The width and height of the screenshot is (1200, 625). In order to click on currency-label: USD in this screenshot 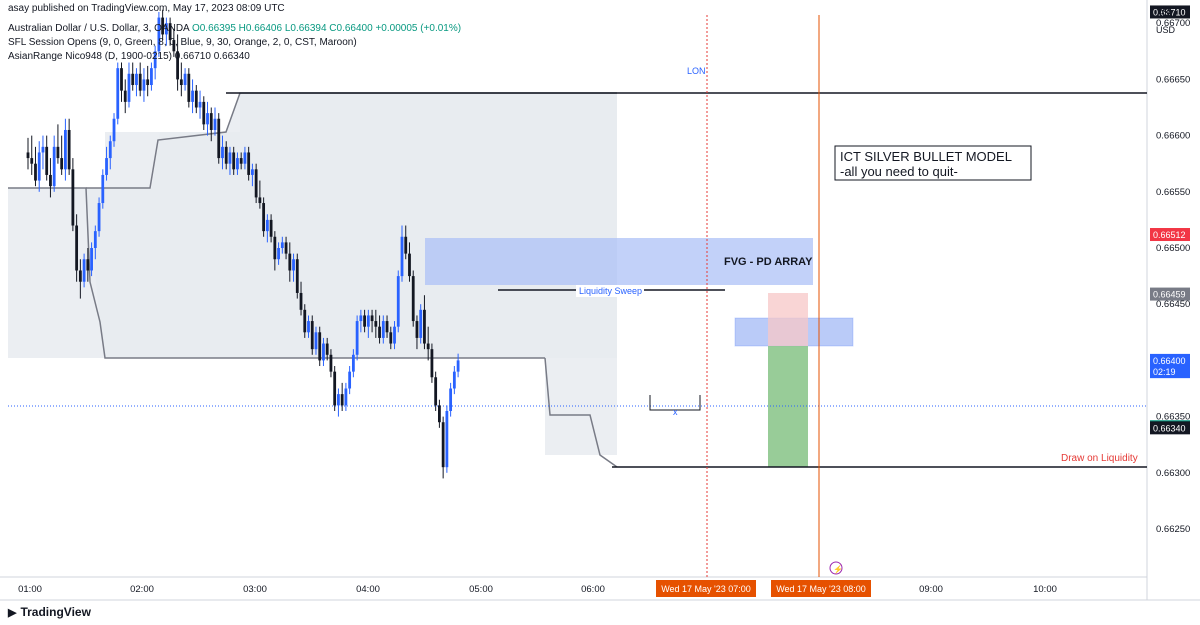, I will do `click(1166, 30)`.